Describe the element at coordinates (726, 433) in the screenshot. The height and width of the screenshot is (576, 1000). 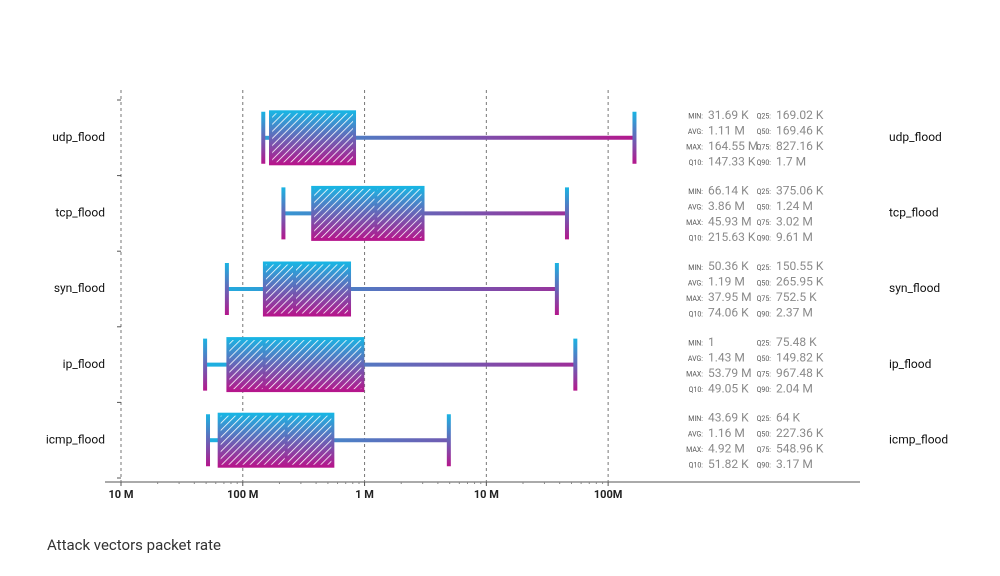
I see `stat-value: 1.16 M` at that location.